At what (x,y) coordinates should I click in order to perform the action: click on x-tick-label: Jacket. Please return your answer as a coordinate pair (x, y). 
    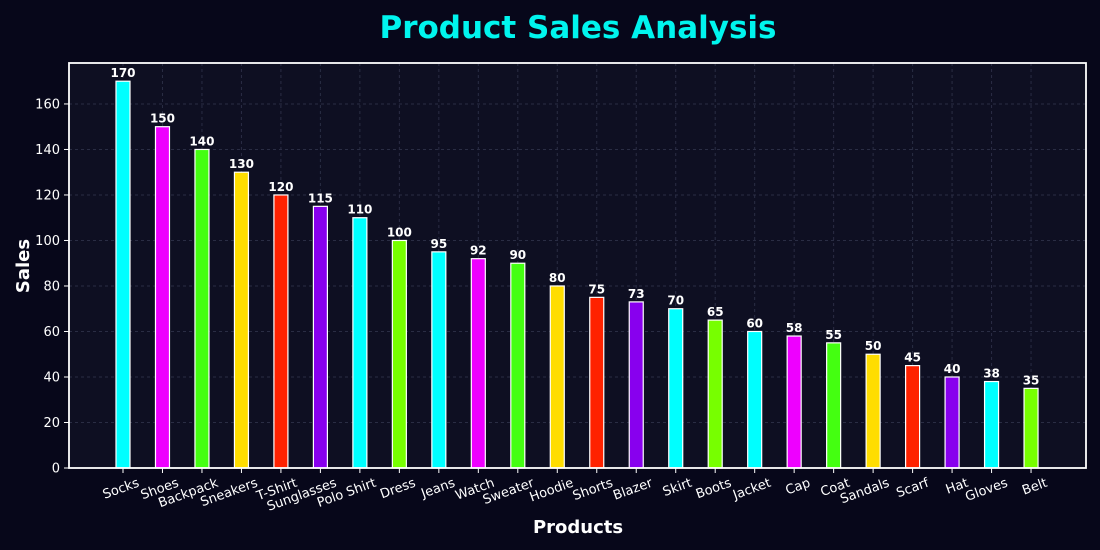
    Looking at the image, I should click on (751, 490).